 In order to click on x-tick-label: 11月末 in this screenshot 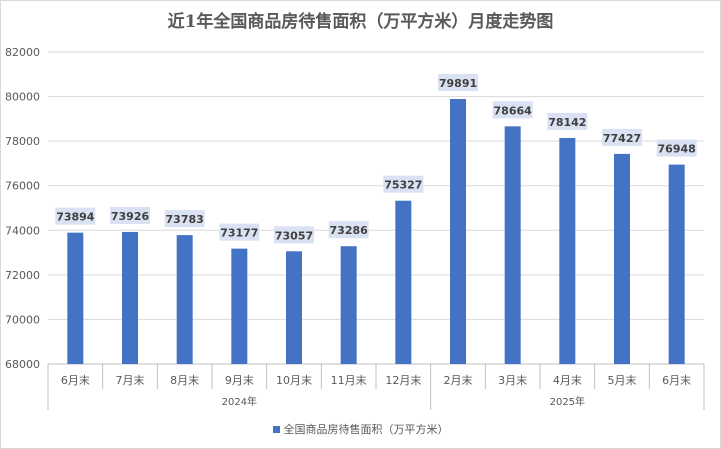, I will do `click(349, 380)`.